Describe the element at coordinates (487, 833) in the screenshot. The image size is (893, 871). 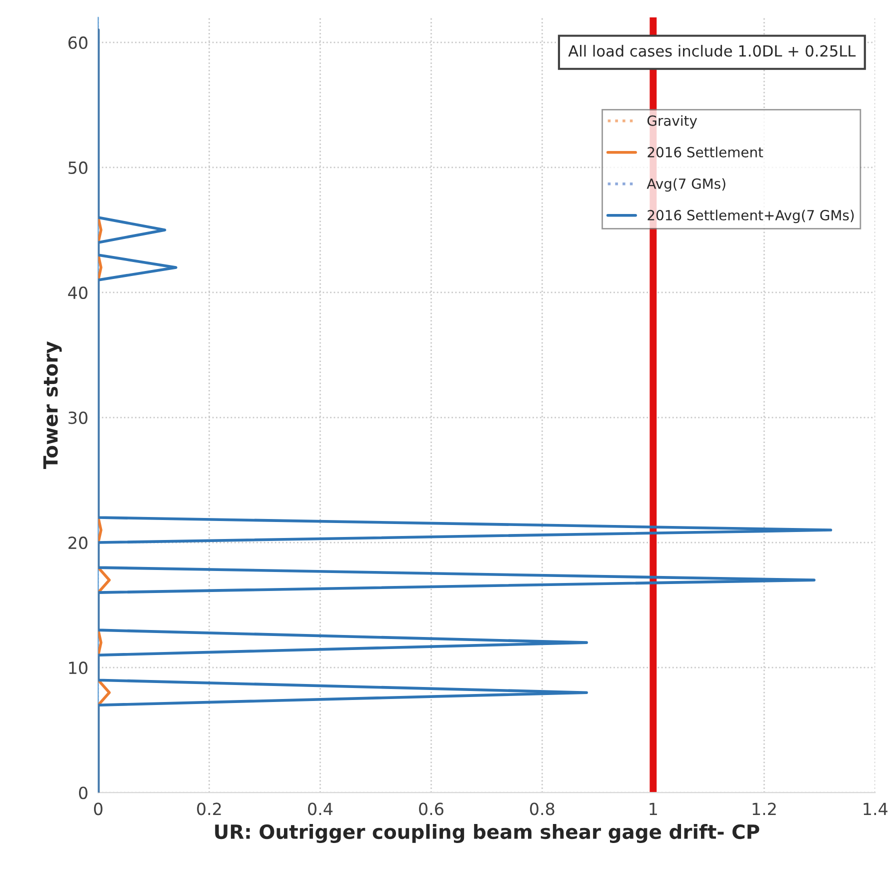
I see `x-axis-title: UR: Outrigger coupling beam shear gage drift- CP` at that location.